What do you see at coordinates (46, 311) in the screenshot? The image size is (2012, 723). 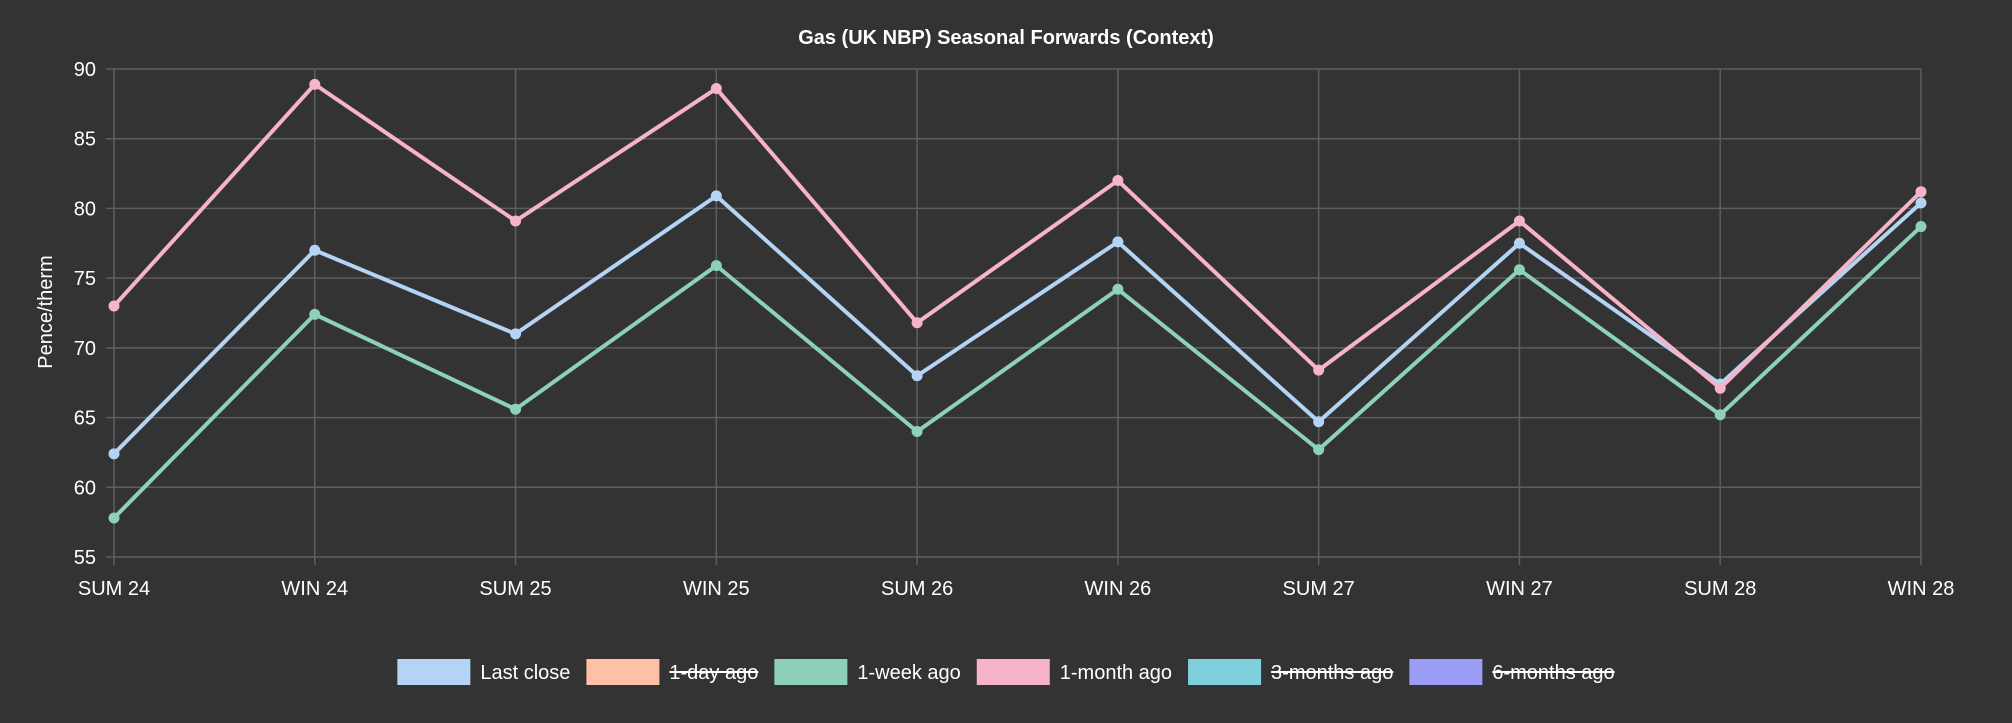 I see `y-axis-title: Pence/therm` at bounding box center [46, 311].